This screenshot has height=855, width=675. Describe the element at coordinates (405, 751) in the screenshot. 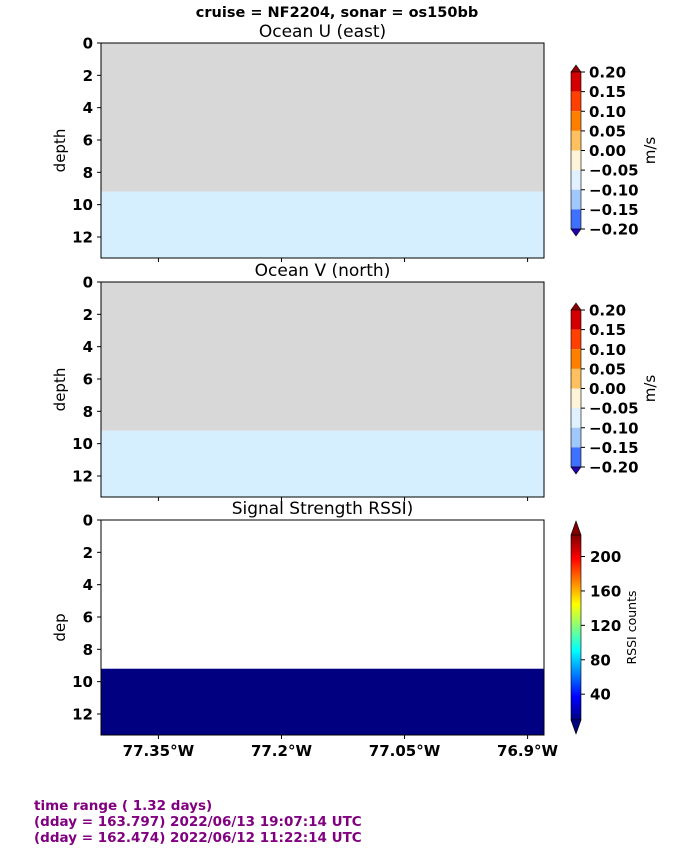

I see `x-tick-label: 77.05°W` at that location.